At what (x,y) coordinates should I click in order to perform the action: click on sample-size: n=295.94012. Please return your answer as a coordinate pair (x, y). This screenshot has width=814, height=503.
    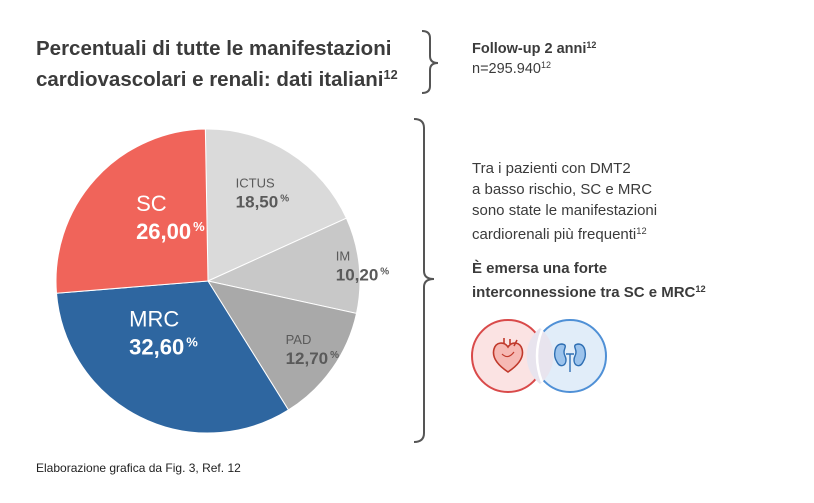
    Looking at the image, I should click on (511, 68).